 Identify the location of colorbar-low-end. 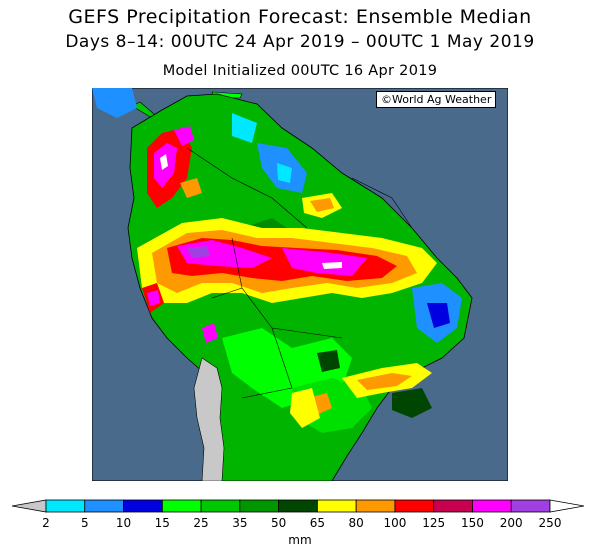
(29, 506).